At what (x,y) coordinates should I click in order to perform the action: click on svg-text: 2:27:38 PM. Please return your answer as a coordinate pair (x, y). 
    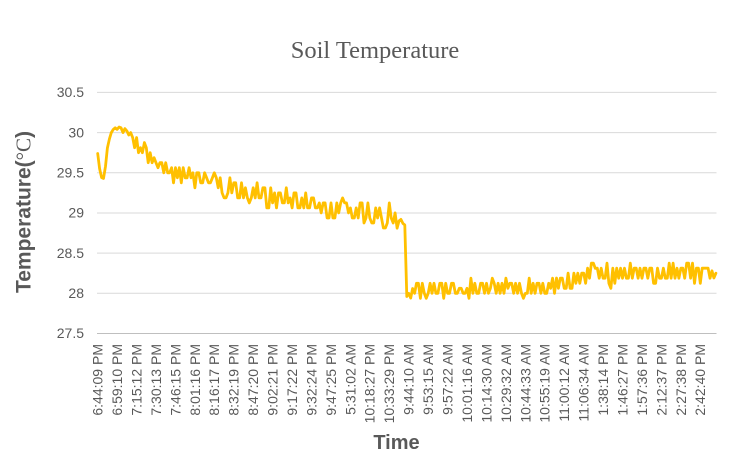
    Looking at the image, I should click on (681, 380).